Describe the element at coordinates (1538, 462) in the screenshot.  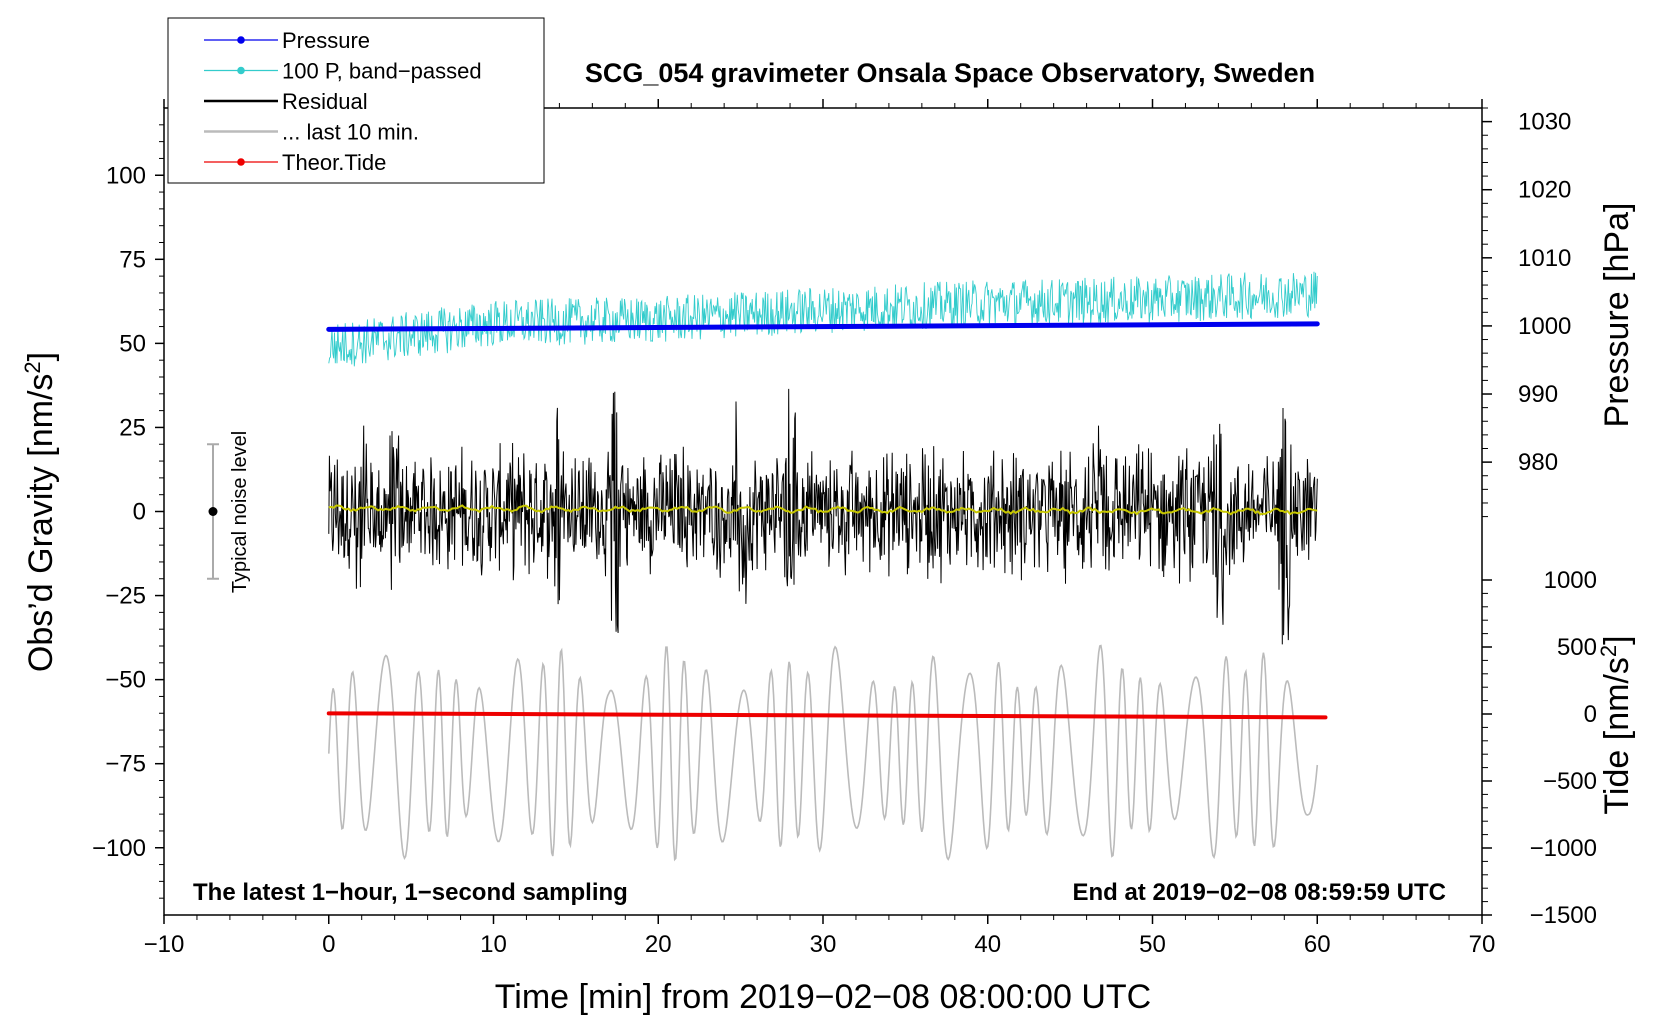
I see `pressure-tick-label: 980` at that location.